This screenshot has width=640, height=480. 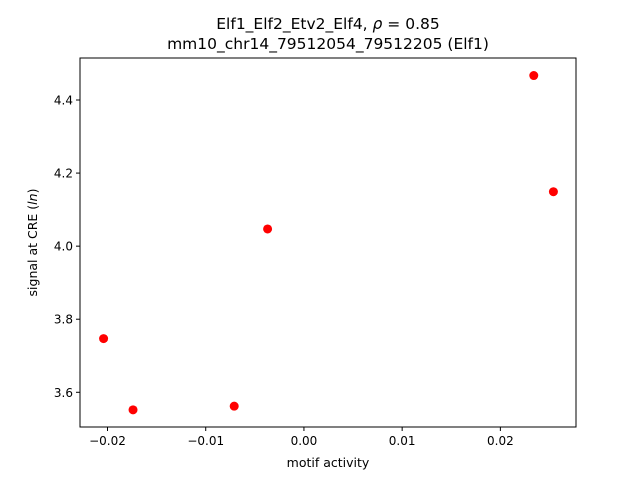 I want to click on y-tick-label: 3.6, so click(x=63, y=393).